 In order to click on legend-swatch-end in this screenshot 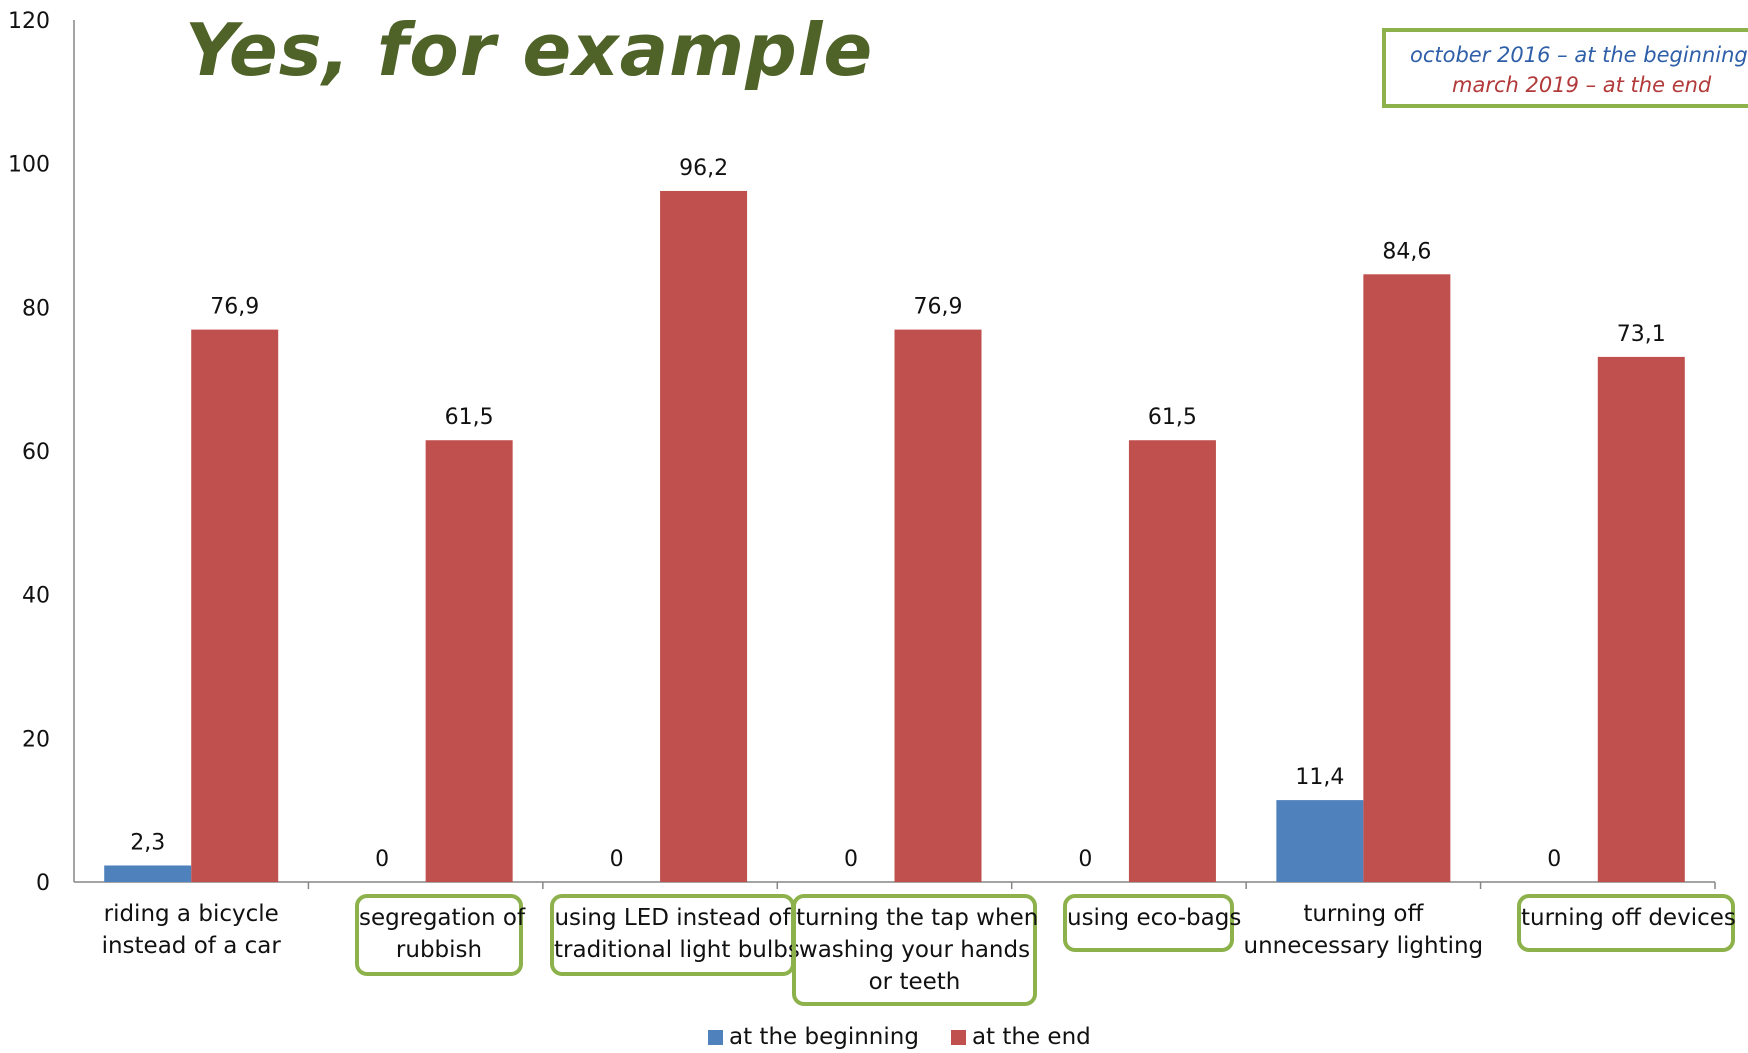, I will do `click(958, 1037)`.